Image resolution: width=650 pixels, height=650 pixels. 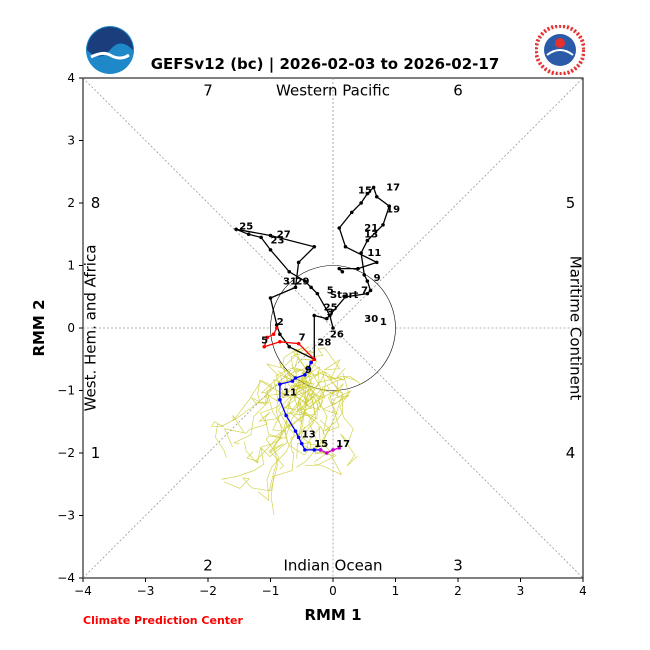 What do you see at coordinates (383, 322) in the screenshot?
I see `data-label: 1` at bounding box center [383, 322].